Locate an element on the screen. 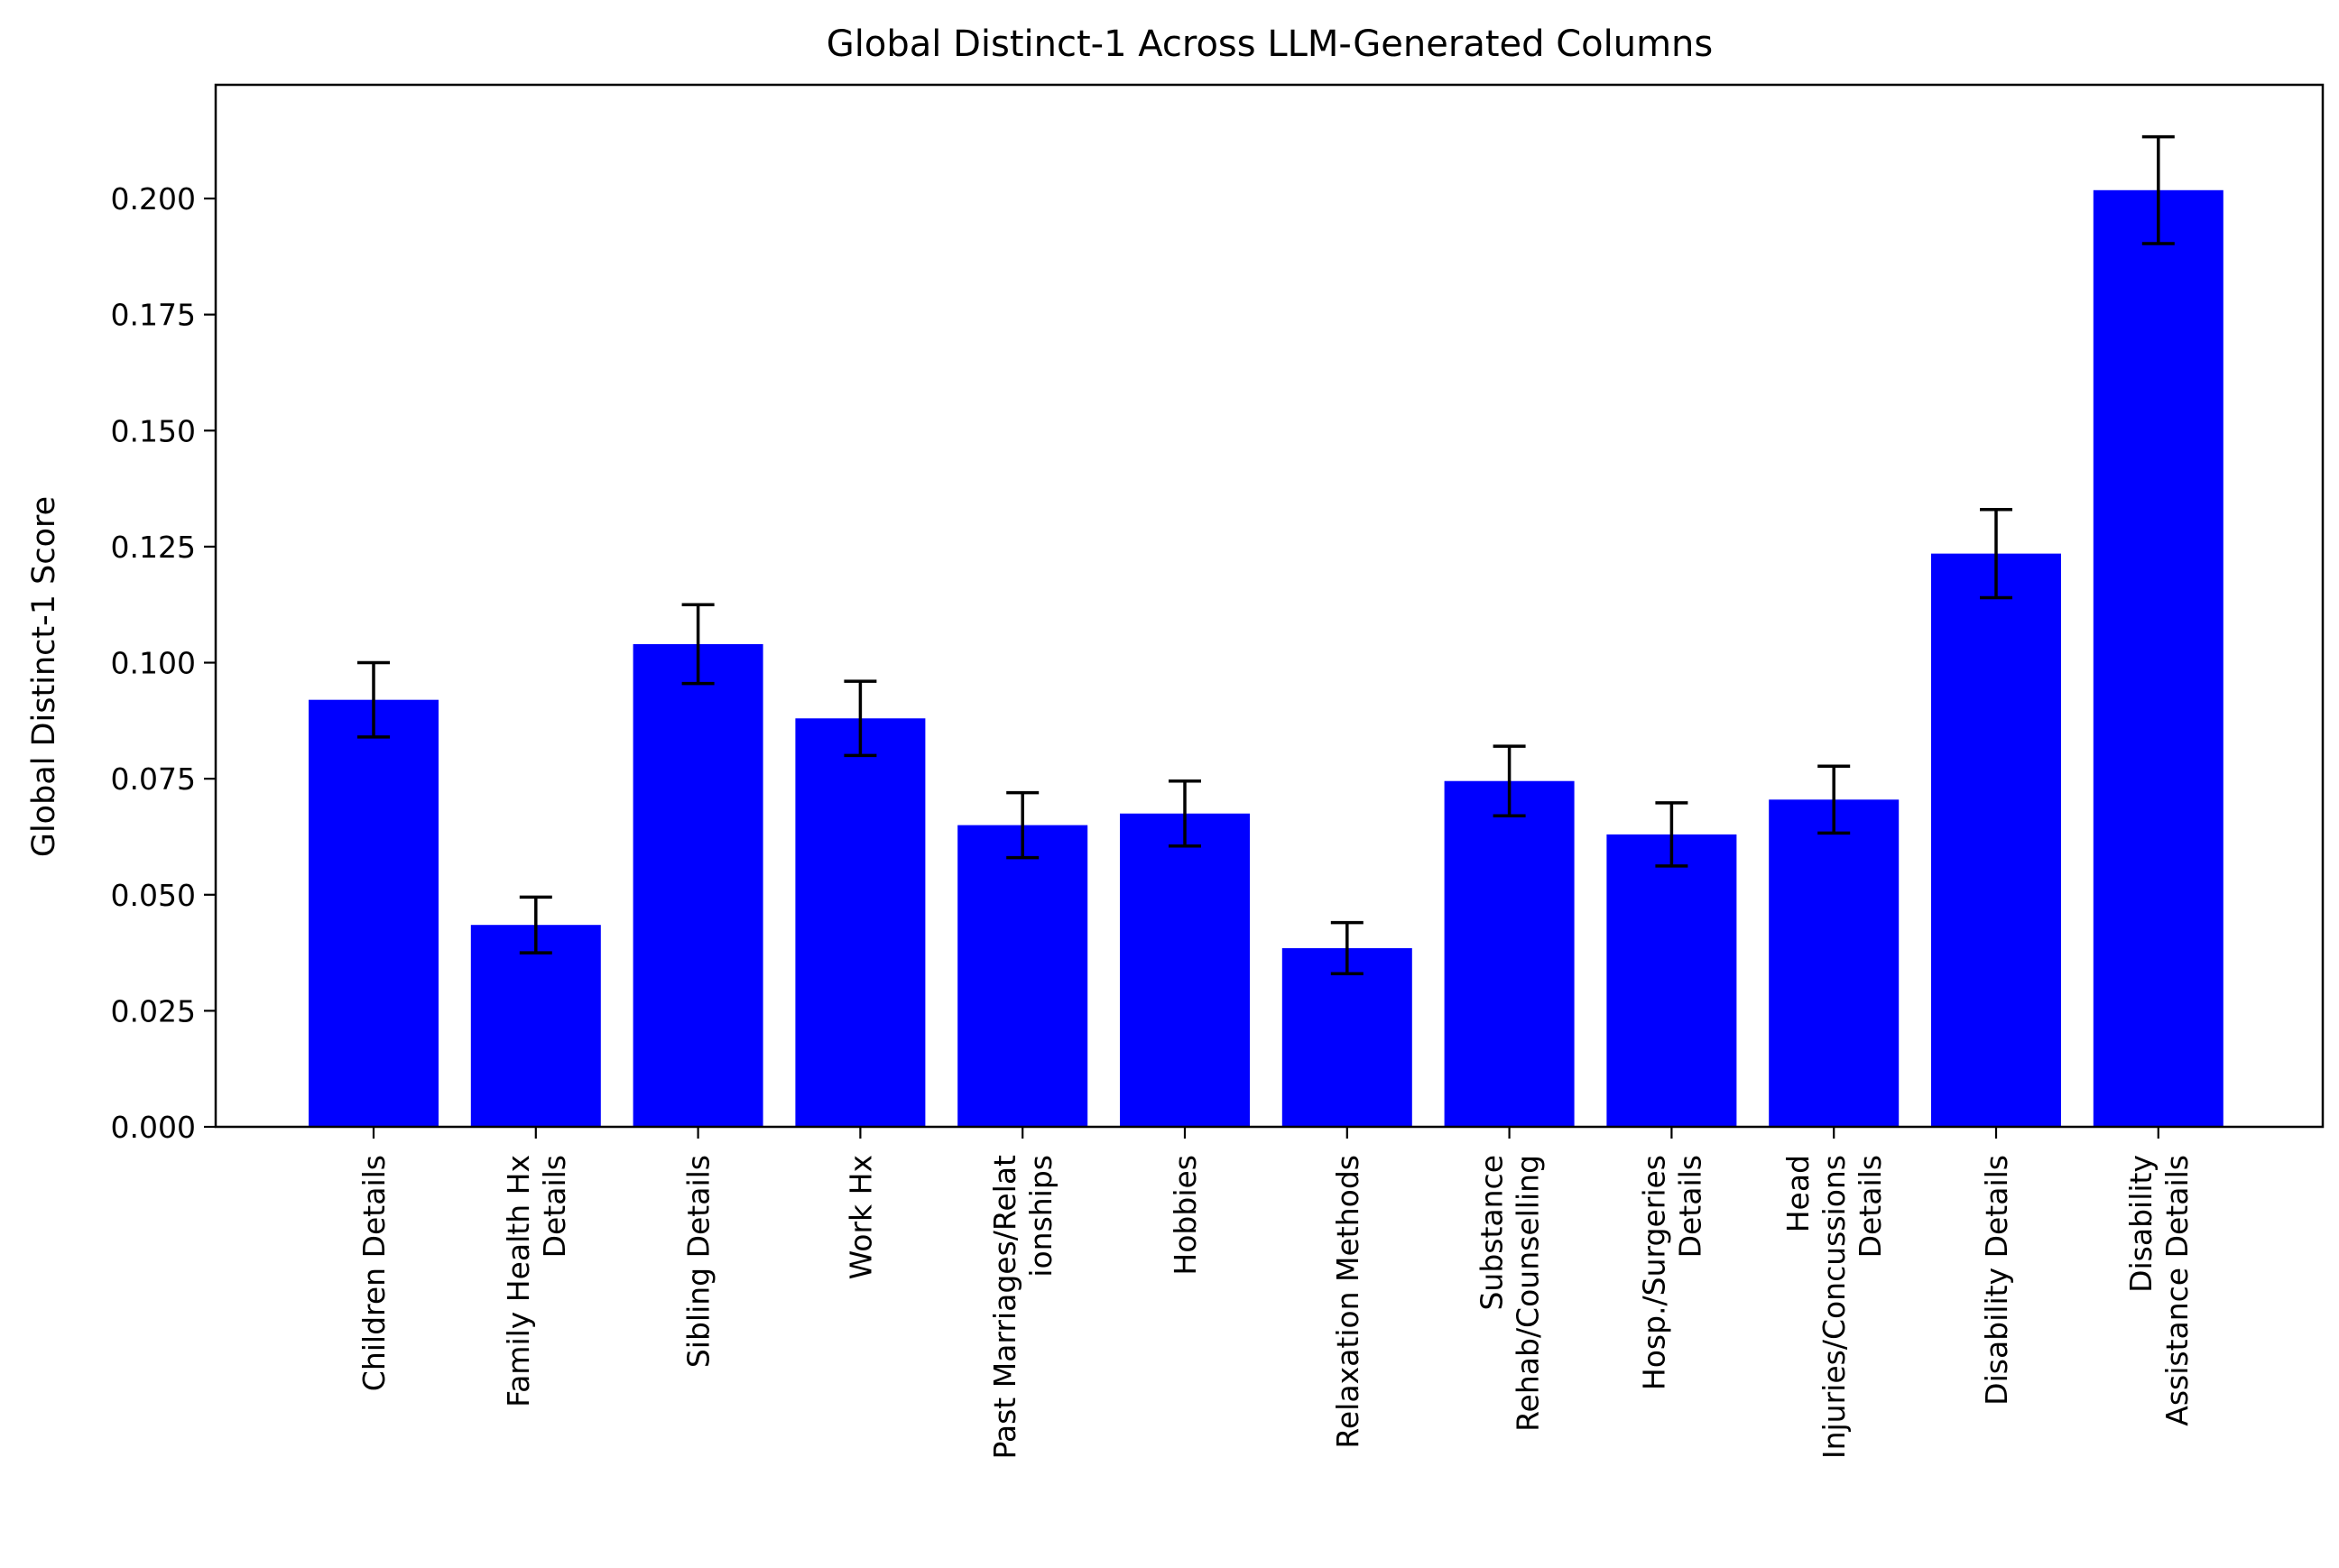  x-tick-label-line: Disability Details is located at coordinates (1997, 1280).